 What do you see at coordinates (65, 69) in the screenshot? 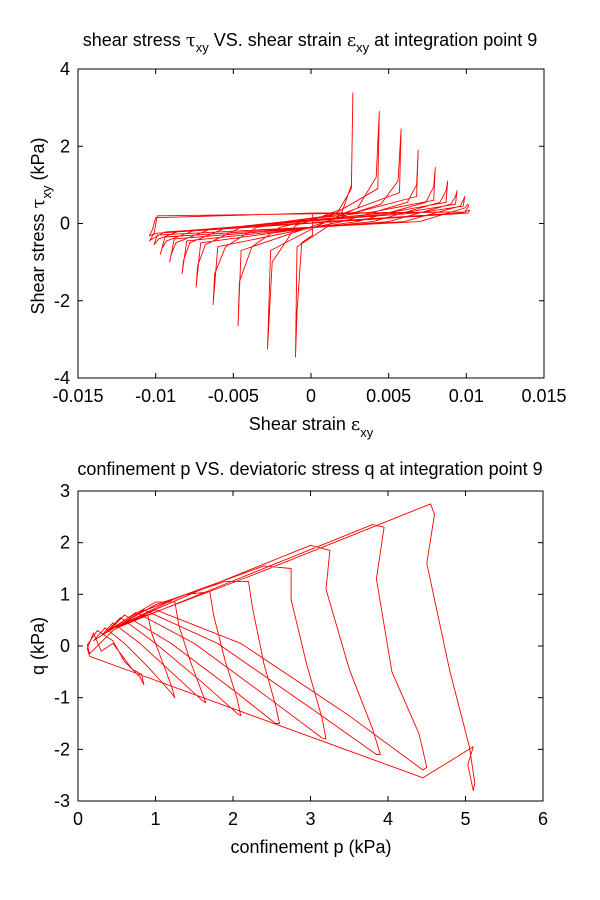
I see `y-tick-label: 4` at bounding box center [65, 69].